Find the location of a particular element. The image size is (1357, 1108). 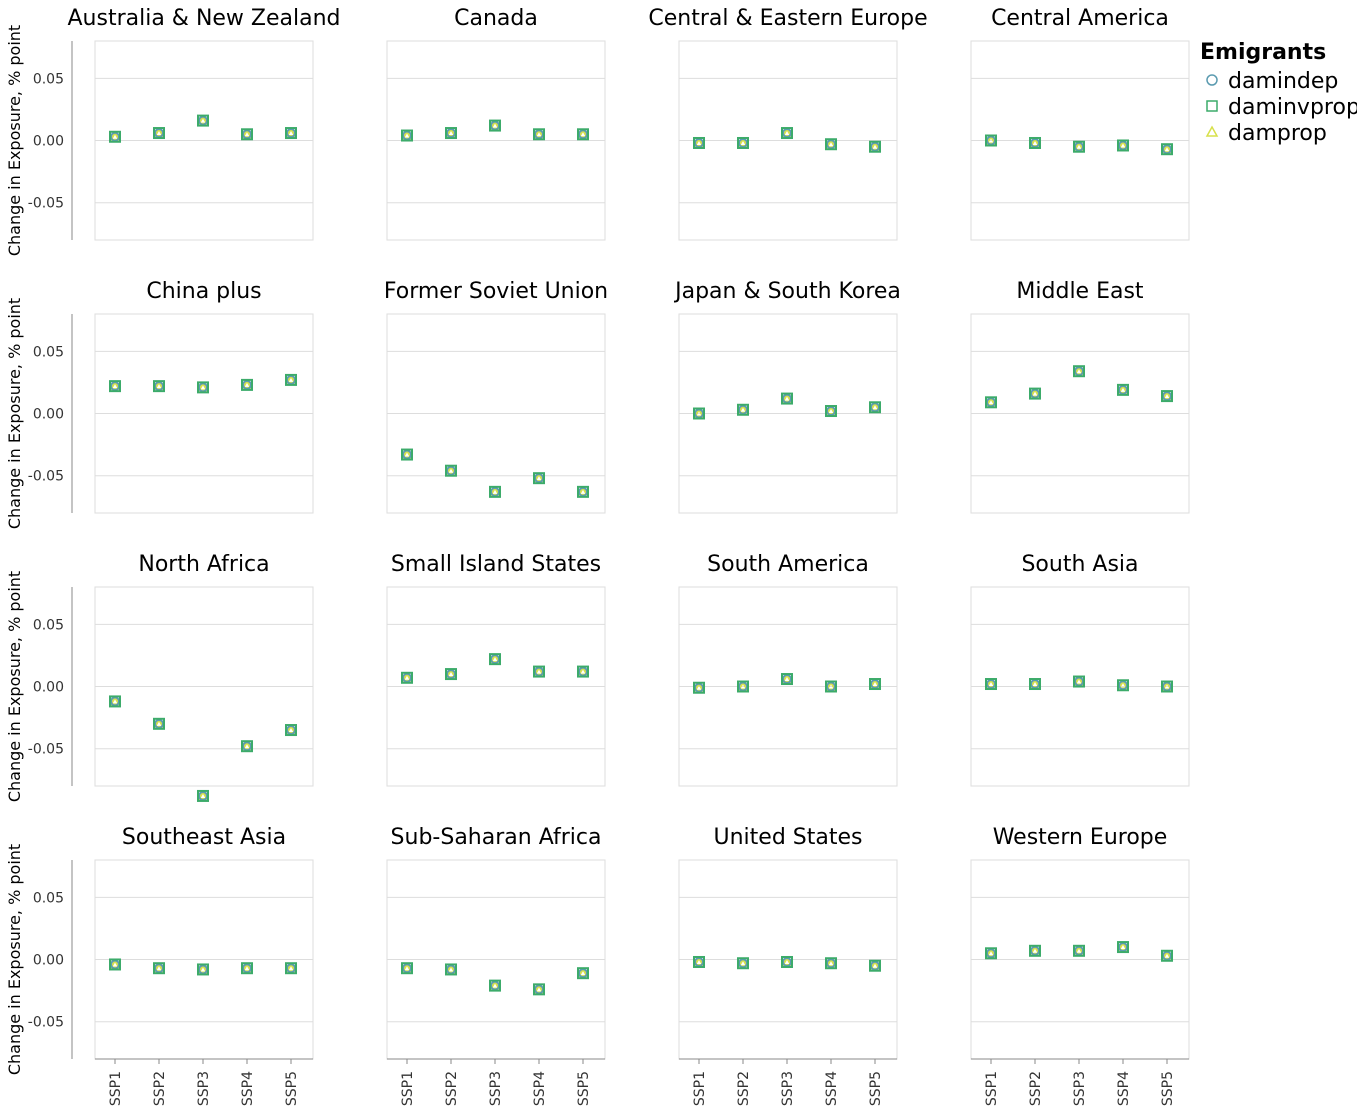

legend-symbol-square is located at coordinates (1212, 106).